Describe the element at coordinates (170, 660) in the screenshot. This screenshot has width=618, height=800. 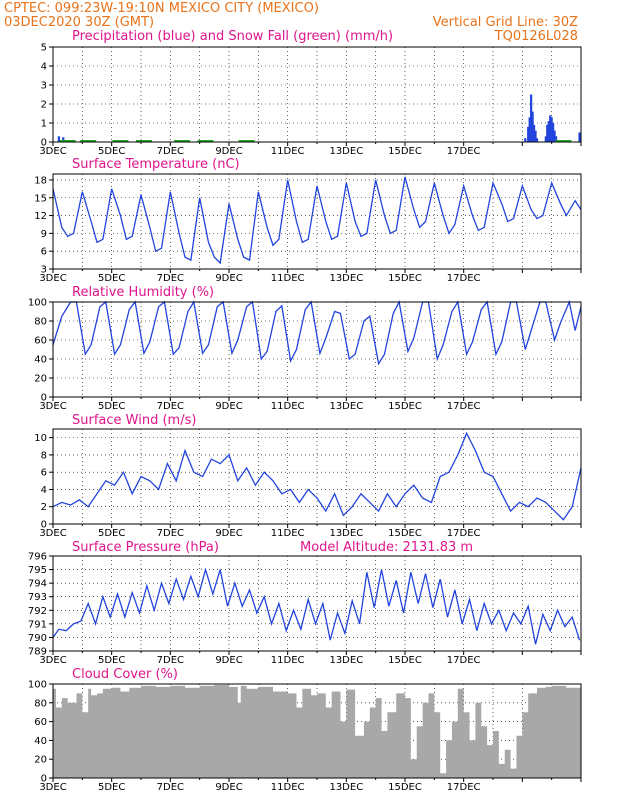
I see `pressure-xtick-label: 7DEC` at that location.